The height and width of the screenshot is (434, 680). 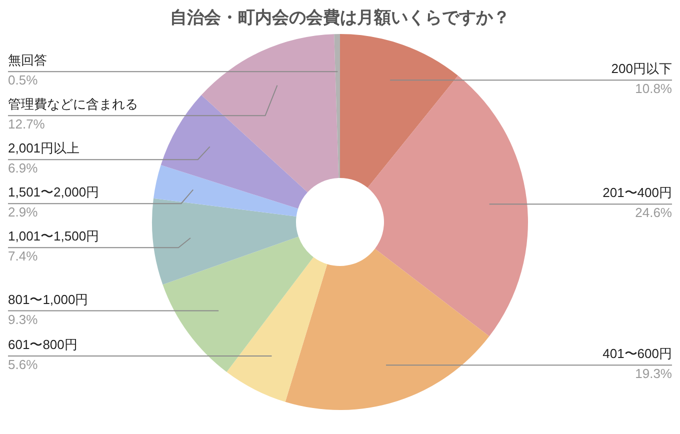 I want to click on slice-label: 2,001円以上, so click(x=44, y=148).